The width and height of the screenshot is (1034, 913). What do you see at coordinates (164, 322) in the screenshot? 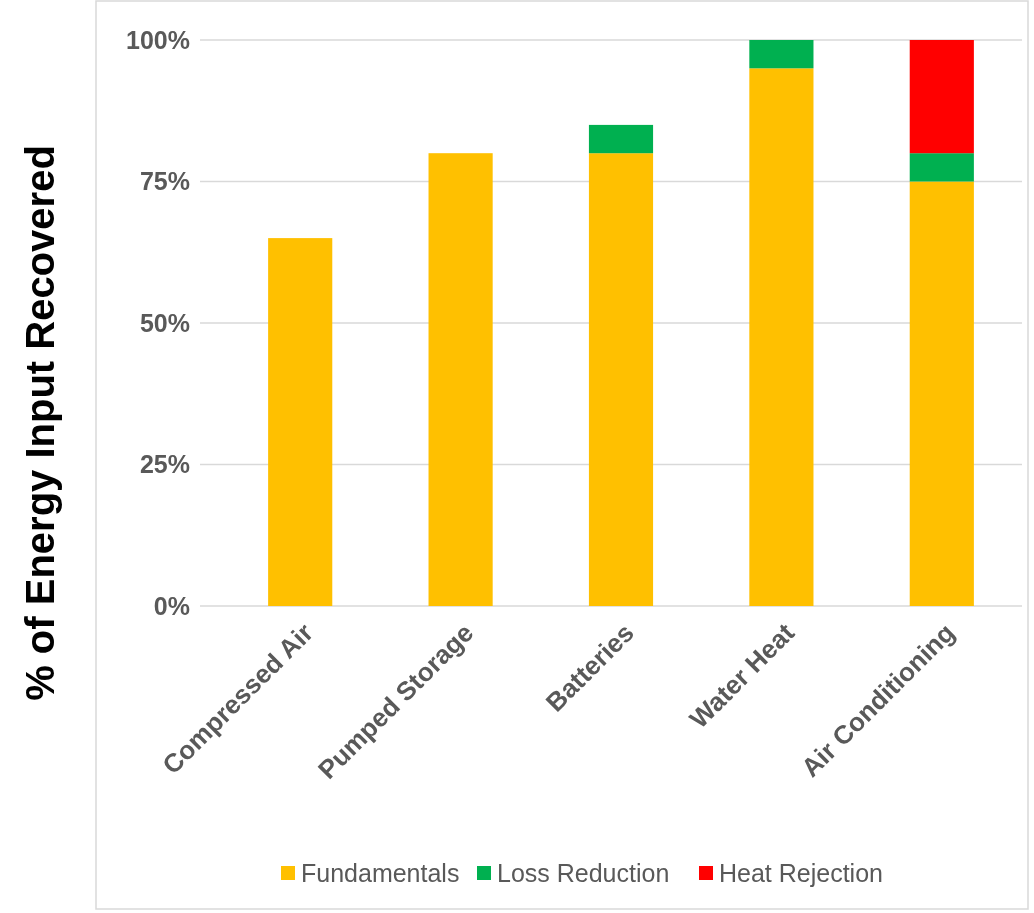
I see `y-tick-label: 50%` at bounding box center [164, 322].